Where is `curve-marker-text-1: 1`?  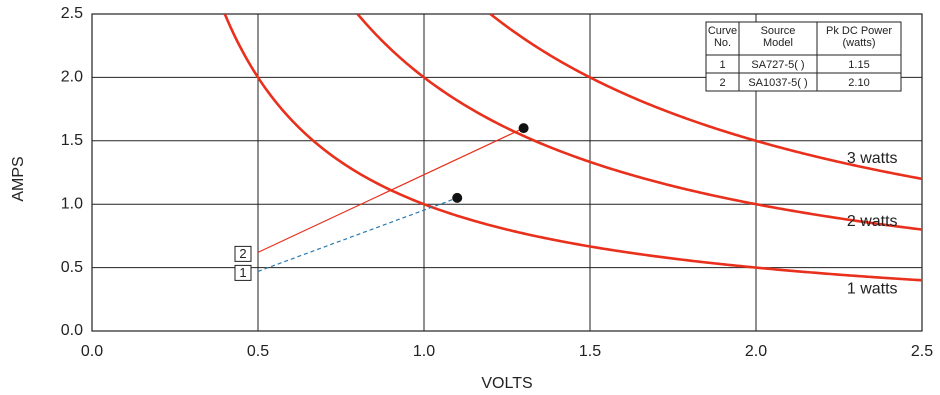
curve-marker-text-1: 1 is located at coordinates (242, 272).